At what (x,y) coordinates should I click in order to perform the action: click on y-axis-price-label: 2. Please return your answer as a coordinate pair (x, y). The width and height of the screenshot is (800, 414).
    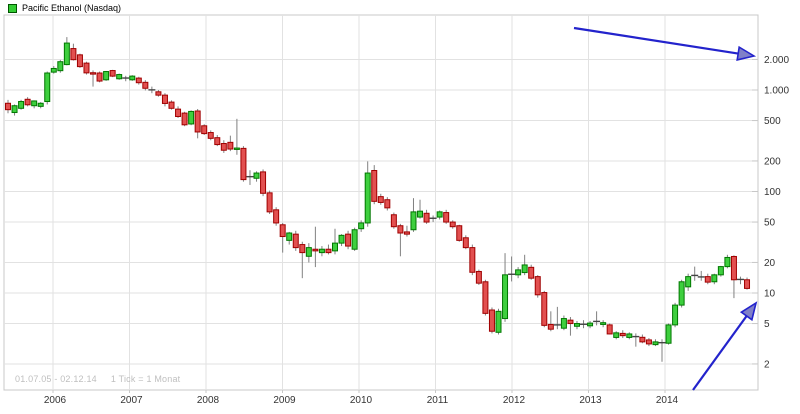
    Looking at the image, I should click on (767, 364).